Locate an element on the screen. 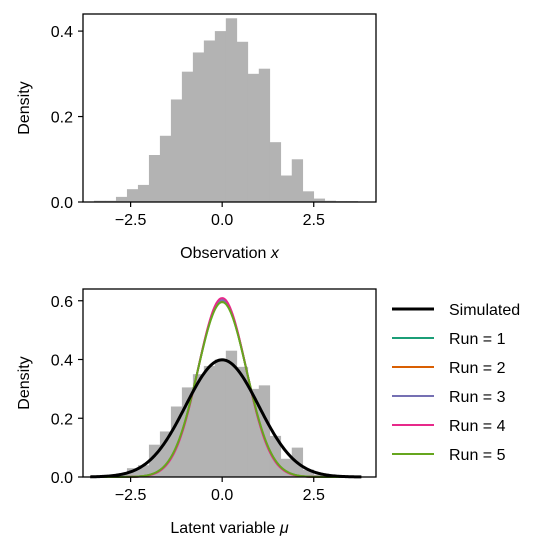 The height and width of the screenshot is (555, 560). observation-x-axis-label: Observation x is located at coordinates (230, 253).